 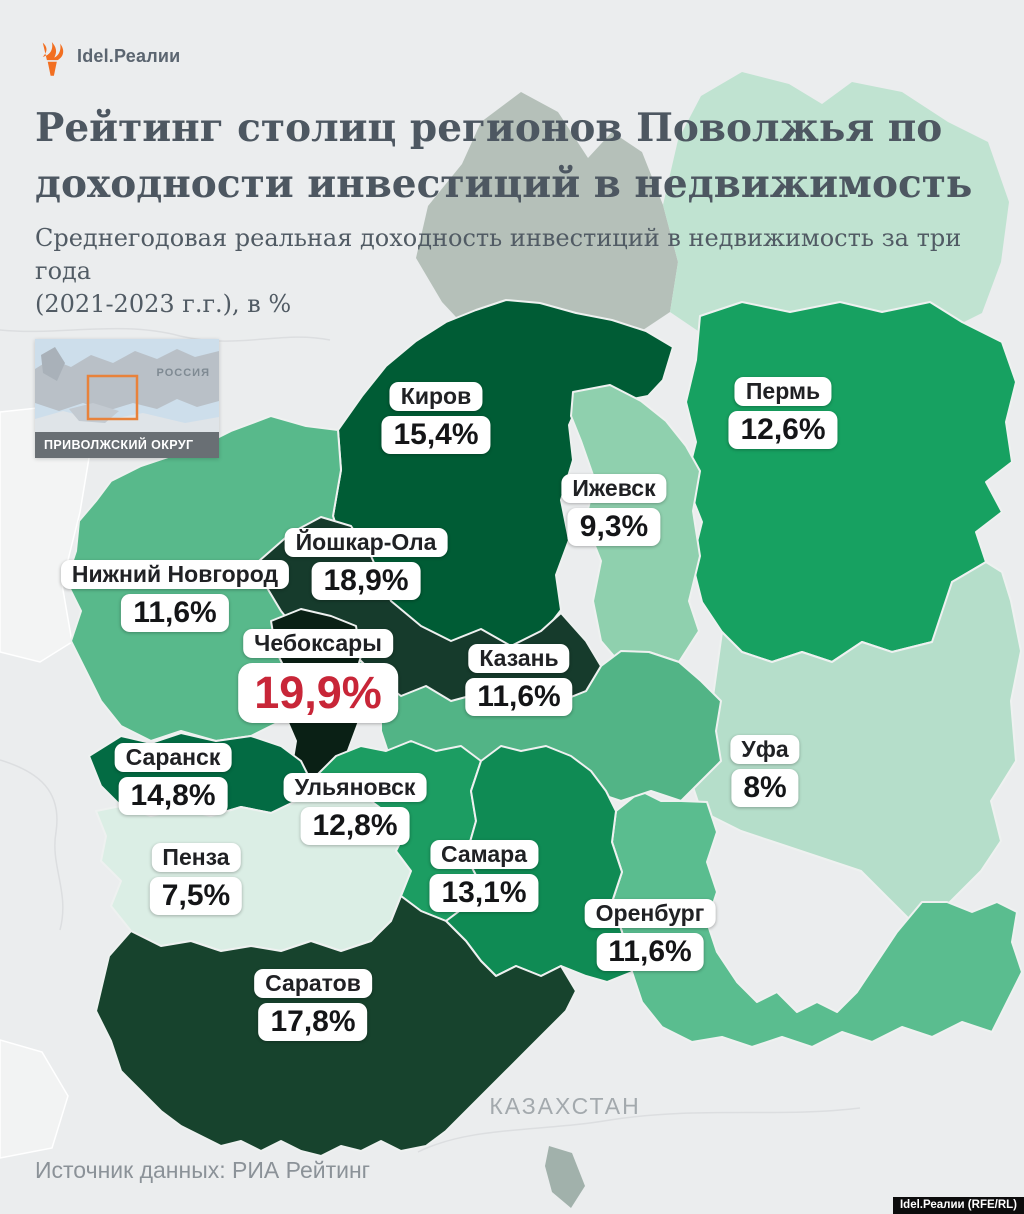 What do you see at coordinates (856, 746) in the screenshot?
I see `region-shape-ufa` at bounding box center [856, 746].